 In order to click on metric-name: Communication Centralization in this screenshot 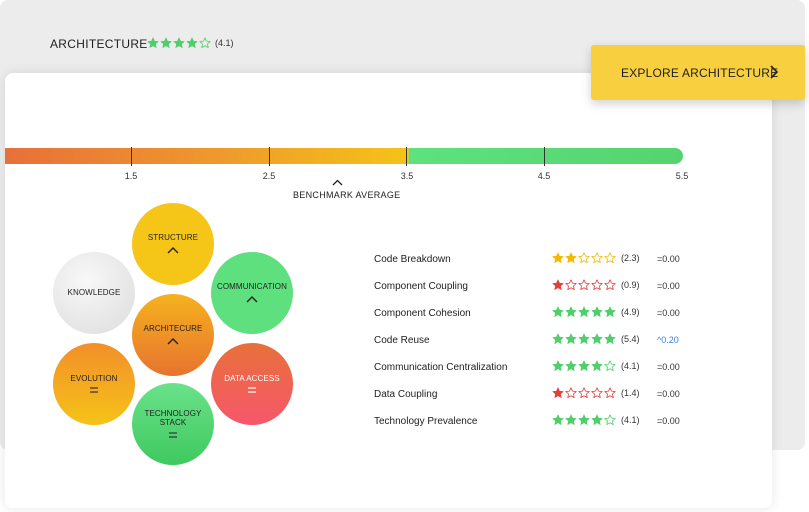, I will do `click(441, 367)`.